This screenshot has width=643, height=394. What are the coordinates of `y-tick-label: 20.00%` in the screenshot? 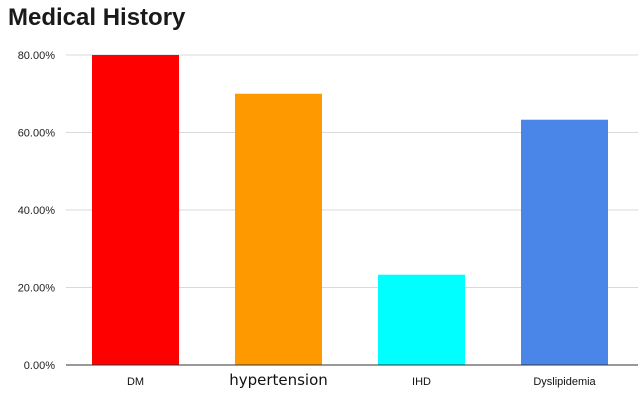 It's located at (37, 289).